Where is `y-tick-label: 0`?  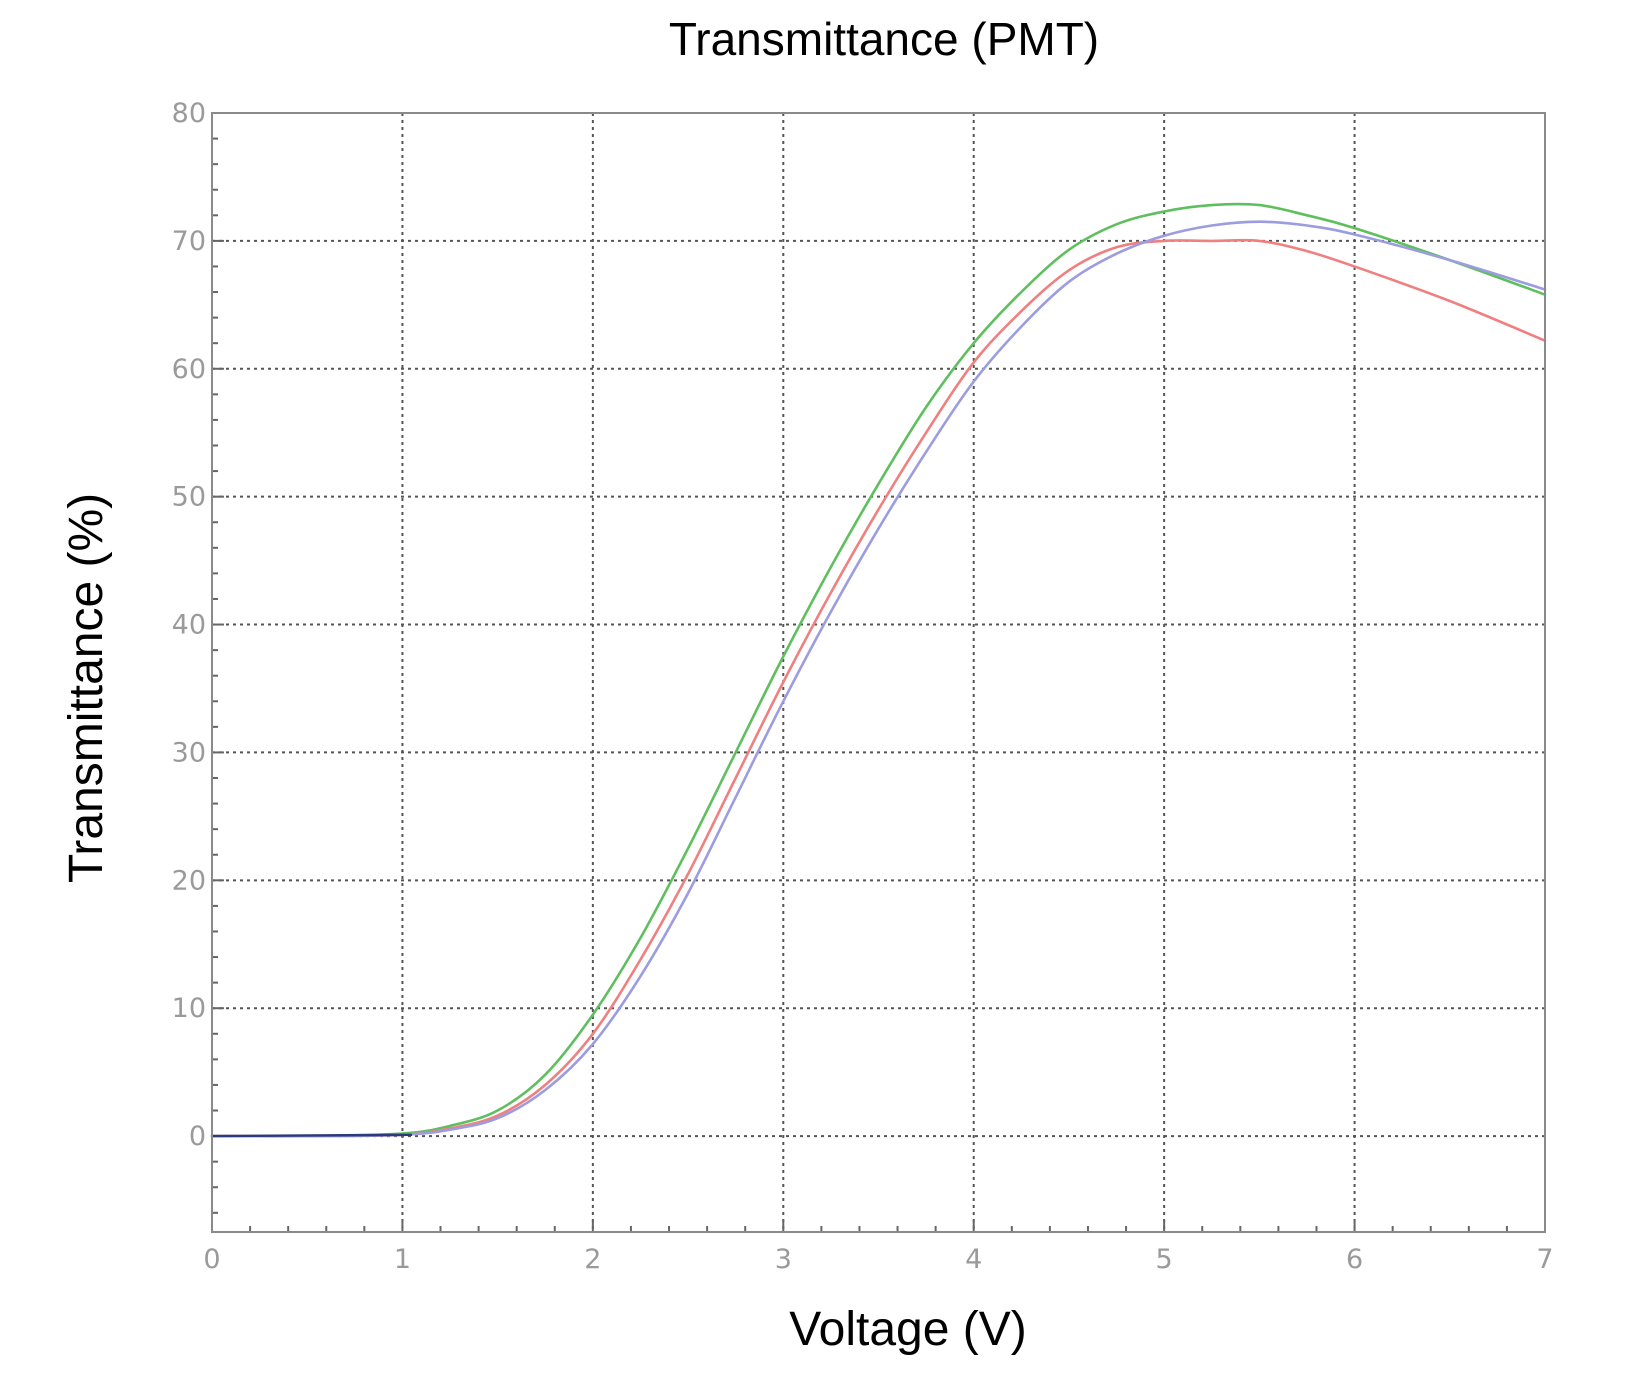
y-tick-label: 0 is located at coordinates (197, 1136).